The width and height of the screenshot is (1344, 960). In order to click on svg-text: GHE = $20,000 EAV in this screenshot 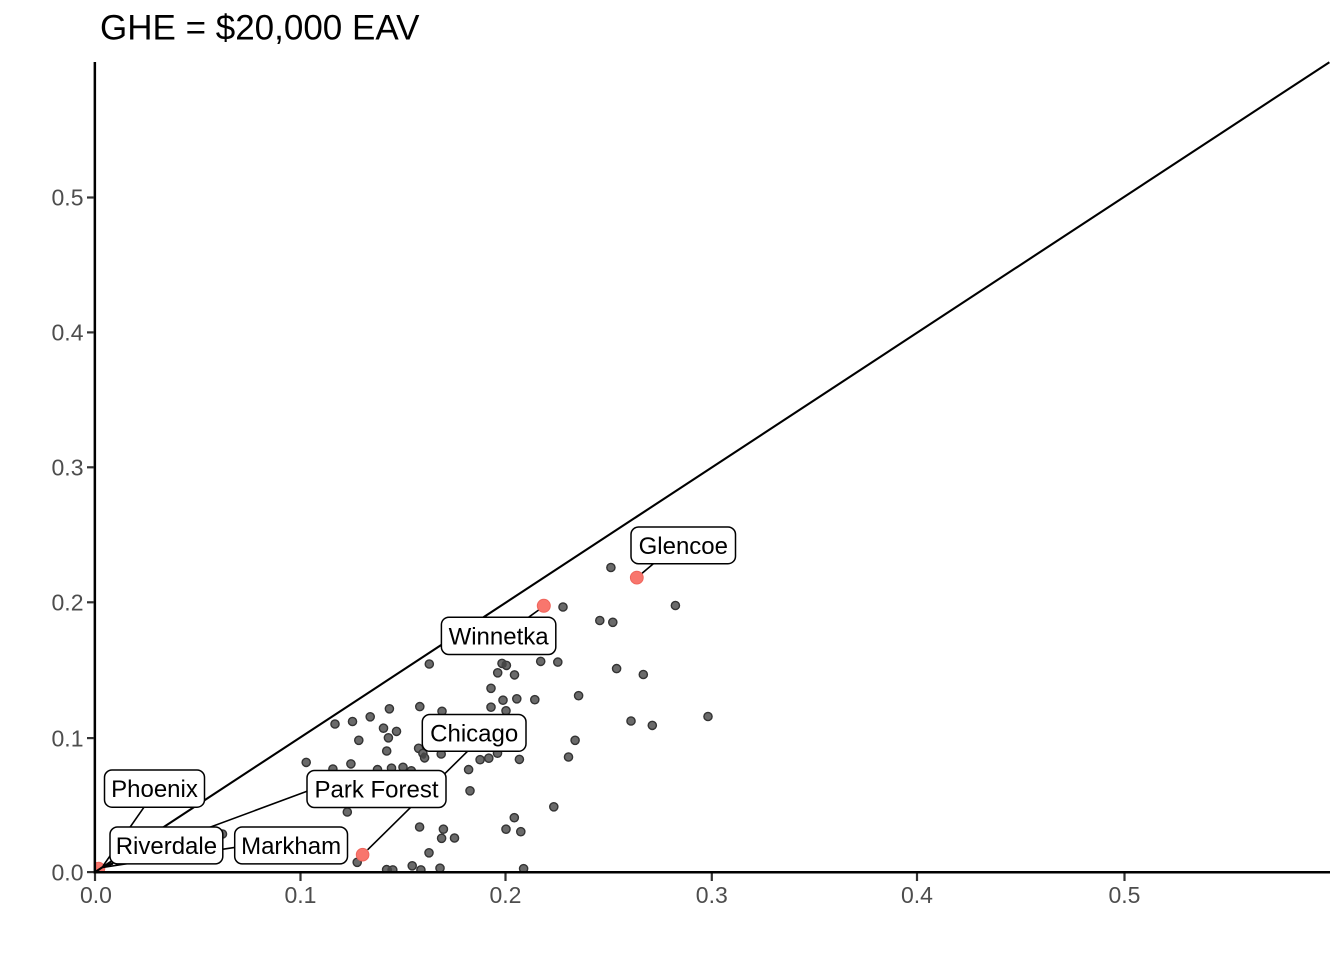, I will do `click(260, 28)`.